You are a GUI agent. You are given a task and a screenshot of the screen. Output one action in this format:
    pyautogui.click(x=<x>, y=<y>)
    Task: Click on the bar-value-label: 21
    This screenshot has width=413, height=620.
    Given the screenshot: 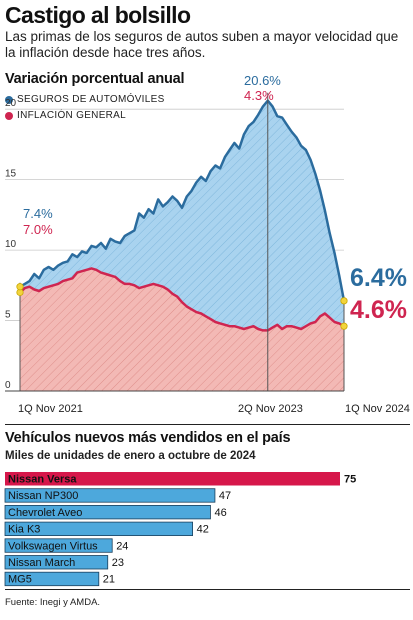 What is the action you would take?
    pyautogui.click(x=109, y=580)
    